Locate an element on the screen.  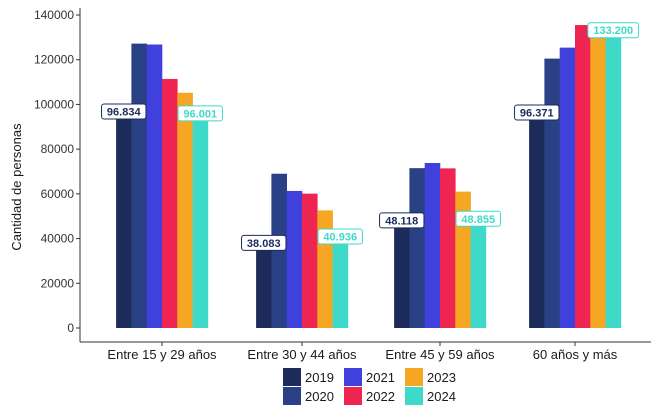
data-label: 133.200 is located at coordinates (613, 30).